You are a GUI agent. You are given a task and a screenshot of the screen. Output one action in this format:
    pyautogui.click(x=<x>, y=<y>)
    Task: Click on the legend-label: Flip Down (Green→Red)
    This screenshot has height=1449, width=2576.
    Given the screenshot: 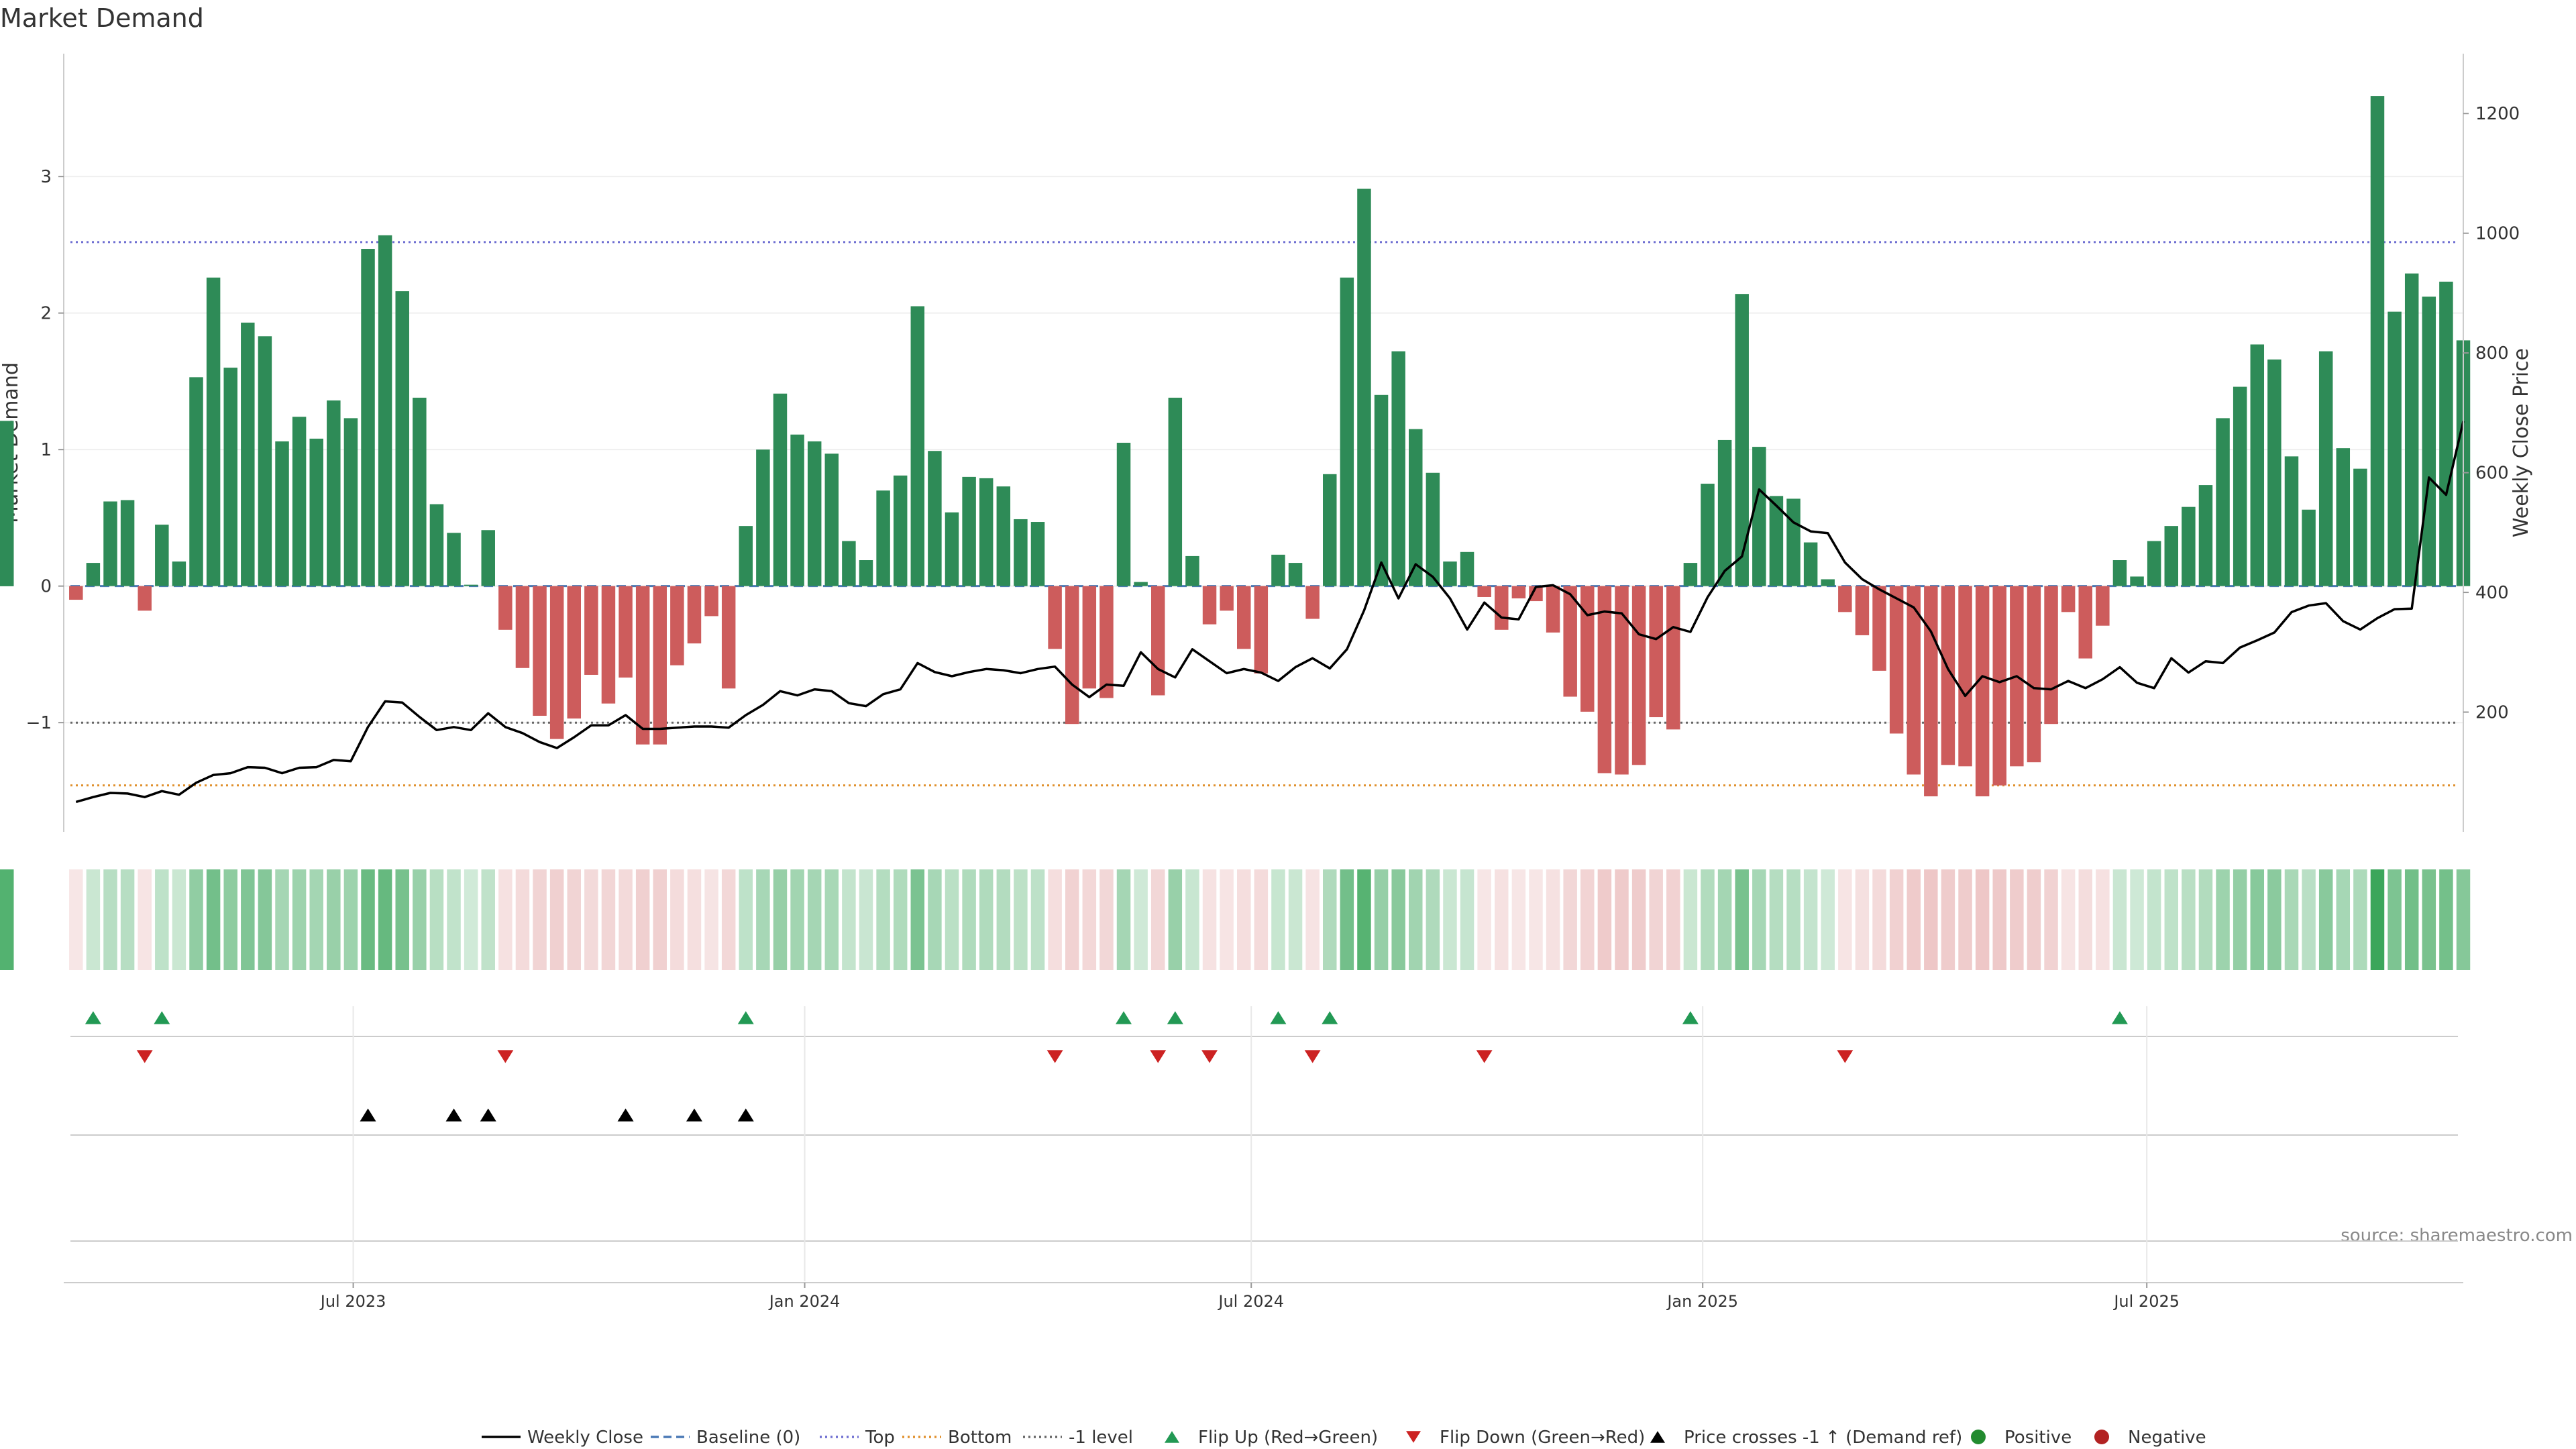 What is the action you would take?
    pyautogui.click(x=1542, y=1438)
    